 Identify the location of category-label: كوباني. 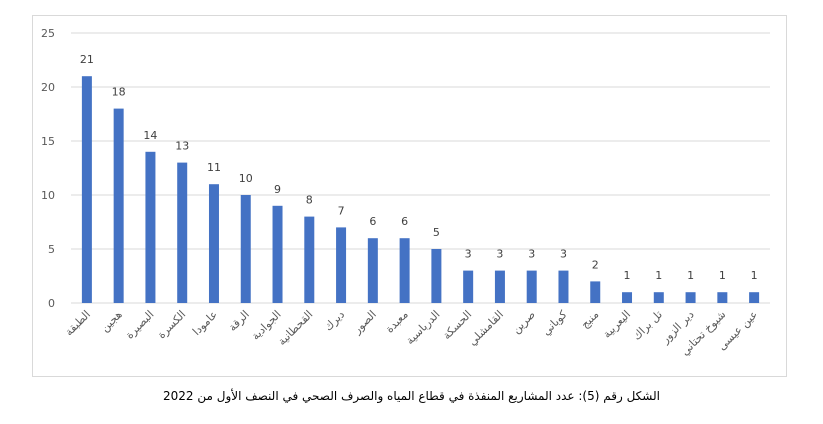
(555, 322).